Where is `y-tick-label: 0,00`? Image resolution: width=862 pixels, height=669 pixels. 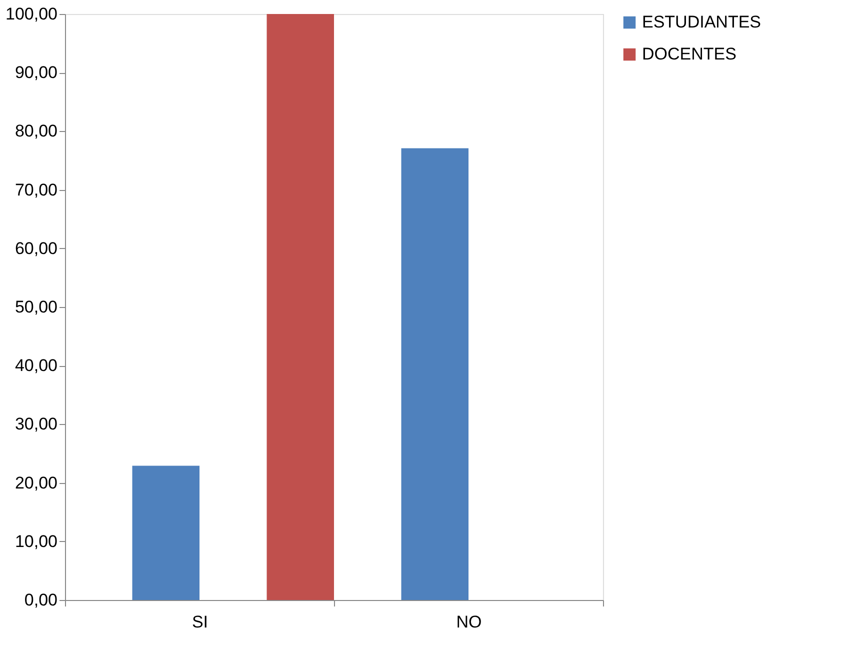 y-tick-label: 0,00 is located at coordinates (41, 600).